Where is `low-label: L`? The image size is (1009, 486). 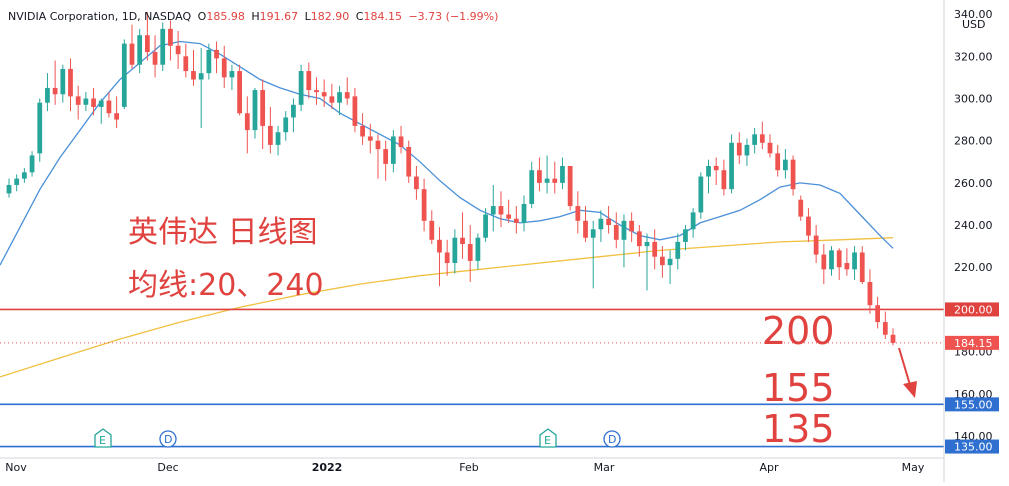
low-label: L is located at coordinates (307, 16).